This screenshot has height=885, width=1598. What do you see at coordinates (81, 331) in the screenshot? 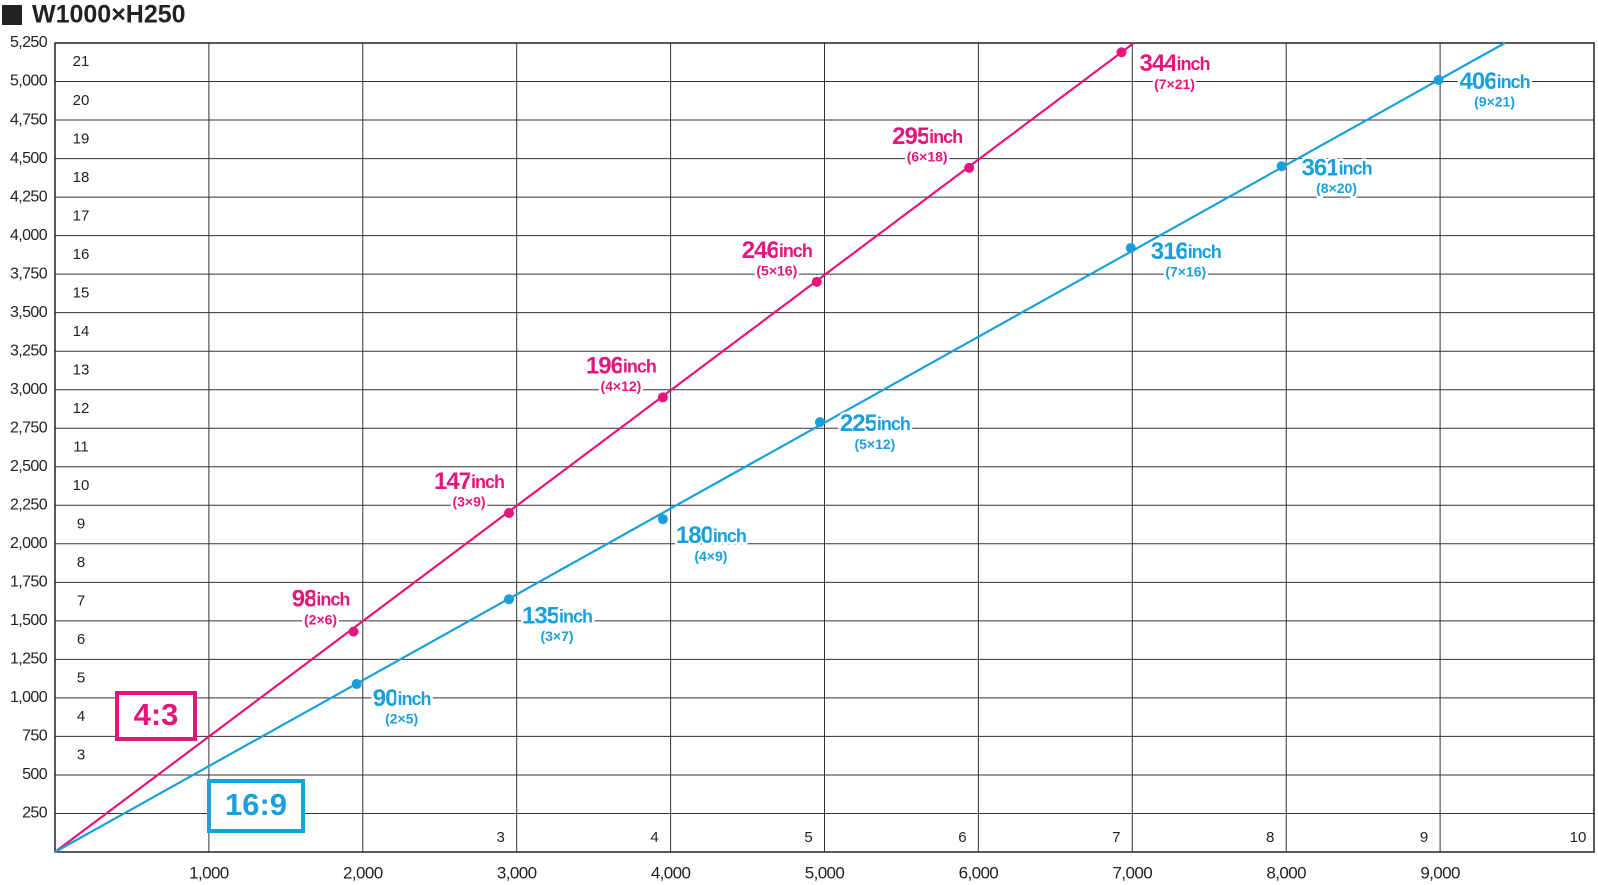
I see `row-count-label: 14` at bounding box center [81, 331].